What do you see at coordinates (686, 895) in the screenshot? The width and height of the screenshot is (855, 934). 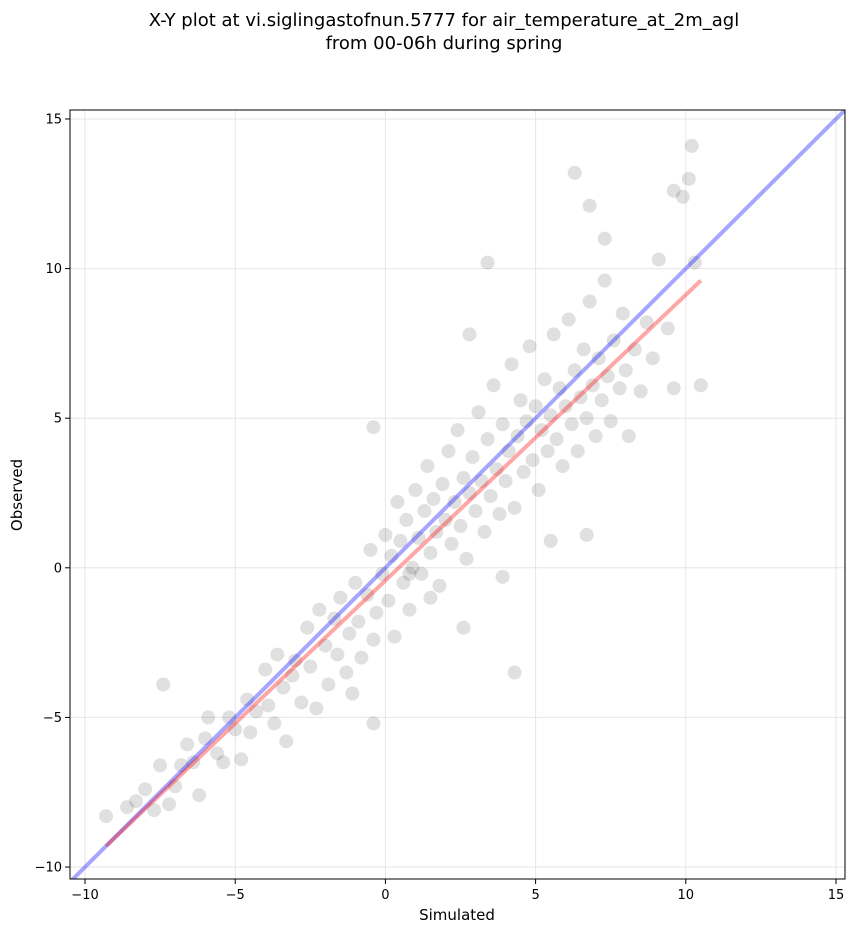 I see `x-tick-label: 10` at bounding box center [686, 895].